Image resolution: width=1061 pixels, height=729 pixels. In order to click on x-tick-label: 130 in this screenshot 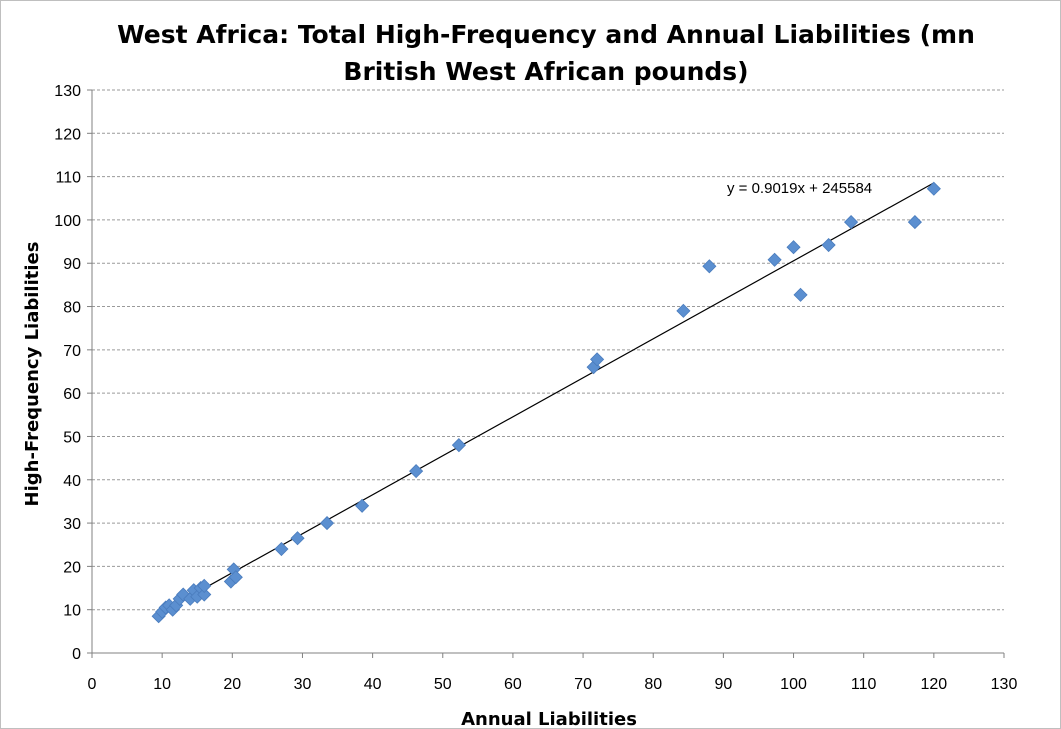, I will do `click(1004, 684)`.